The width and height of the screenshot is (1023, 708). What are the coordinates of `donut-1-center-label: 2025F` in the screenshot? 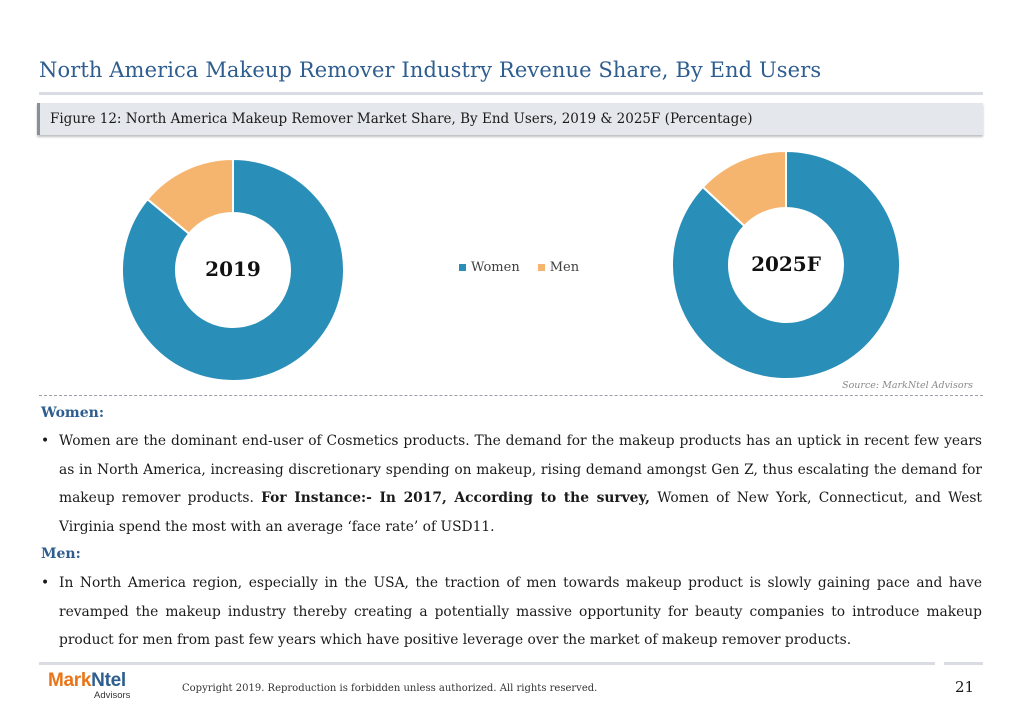 It's located at (786, 264).